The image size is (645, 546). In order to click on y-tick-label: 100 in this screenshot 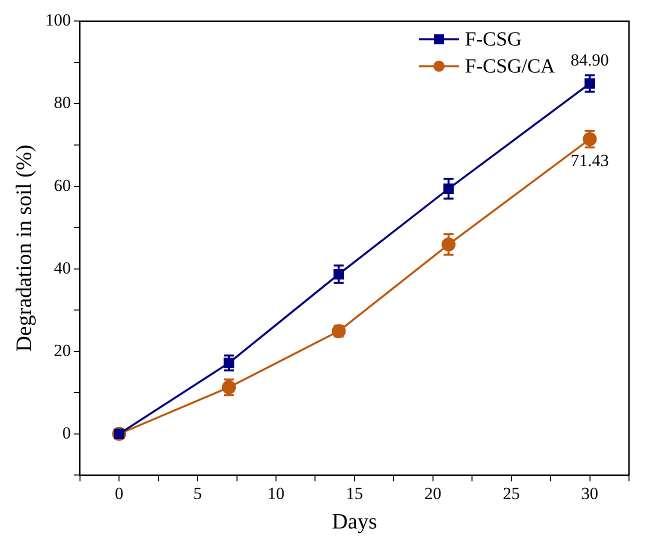, I will do `click(58, 20)`.